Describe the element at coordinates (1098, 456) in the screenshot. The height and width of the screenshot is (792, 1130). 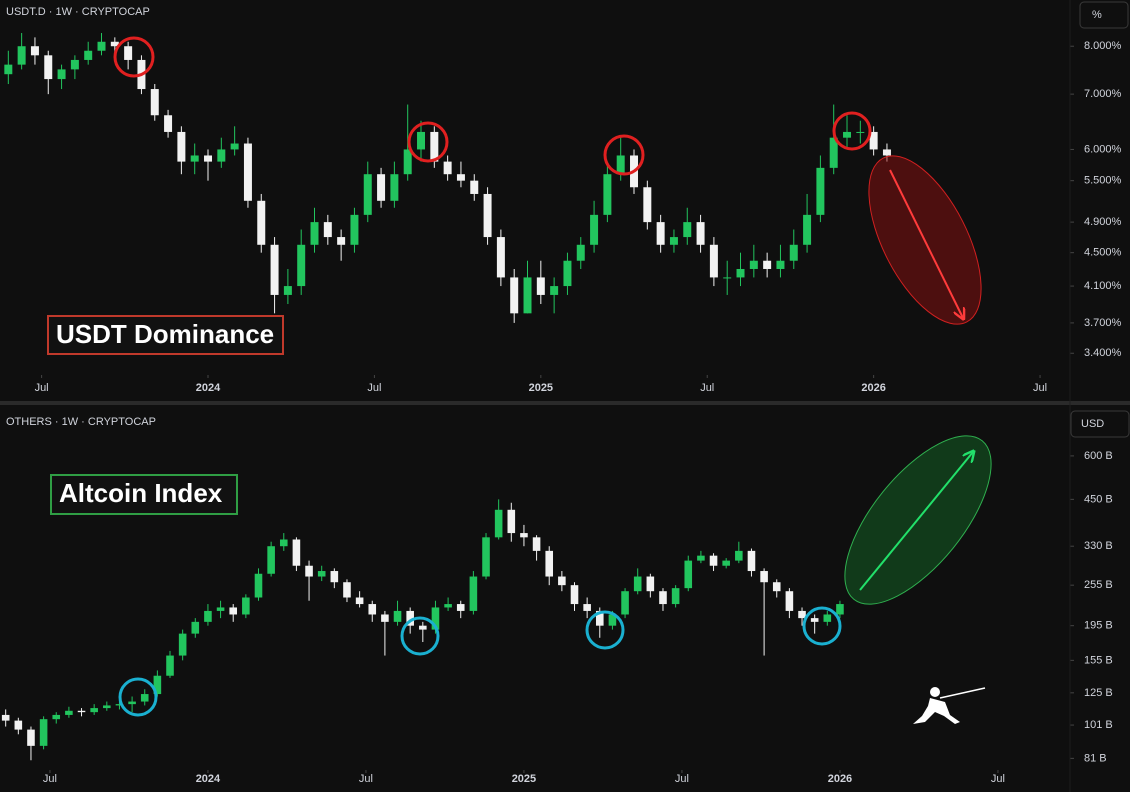
I see `y-tick-label: 600 B` at that location.